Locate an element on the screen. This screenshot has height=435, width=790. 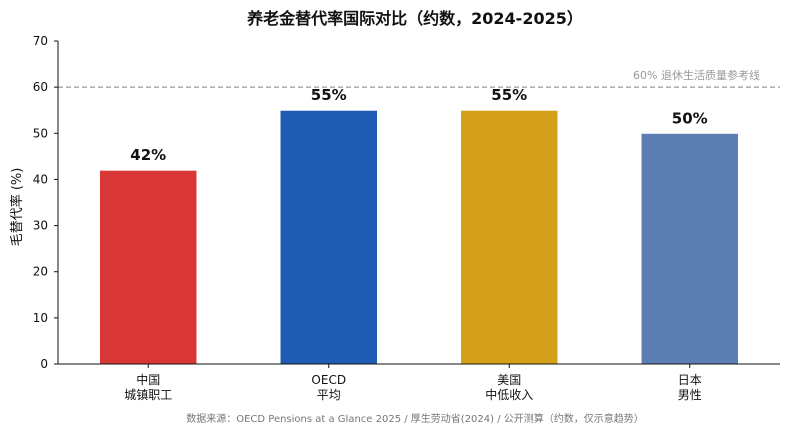
y-tick-label: 30 is located at coordinates (40, 226).